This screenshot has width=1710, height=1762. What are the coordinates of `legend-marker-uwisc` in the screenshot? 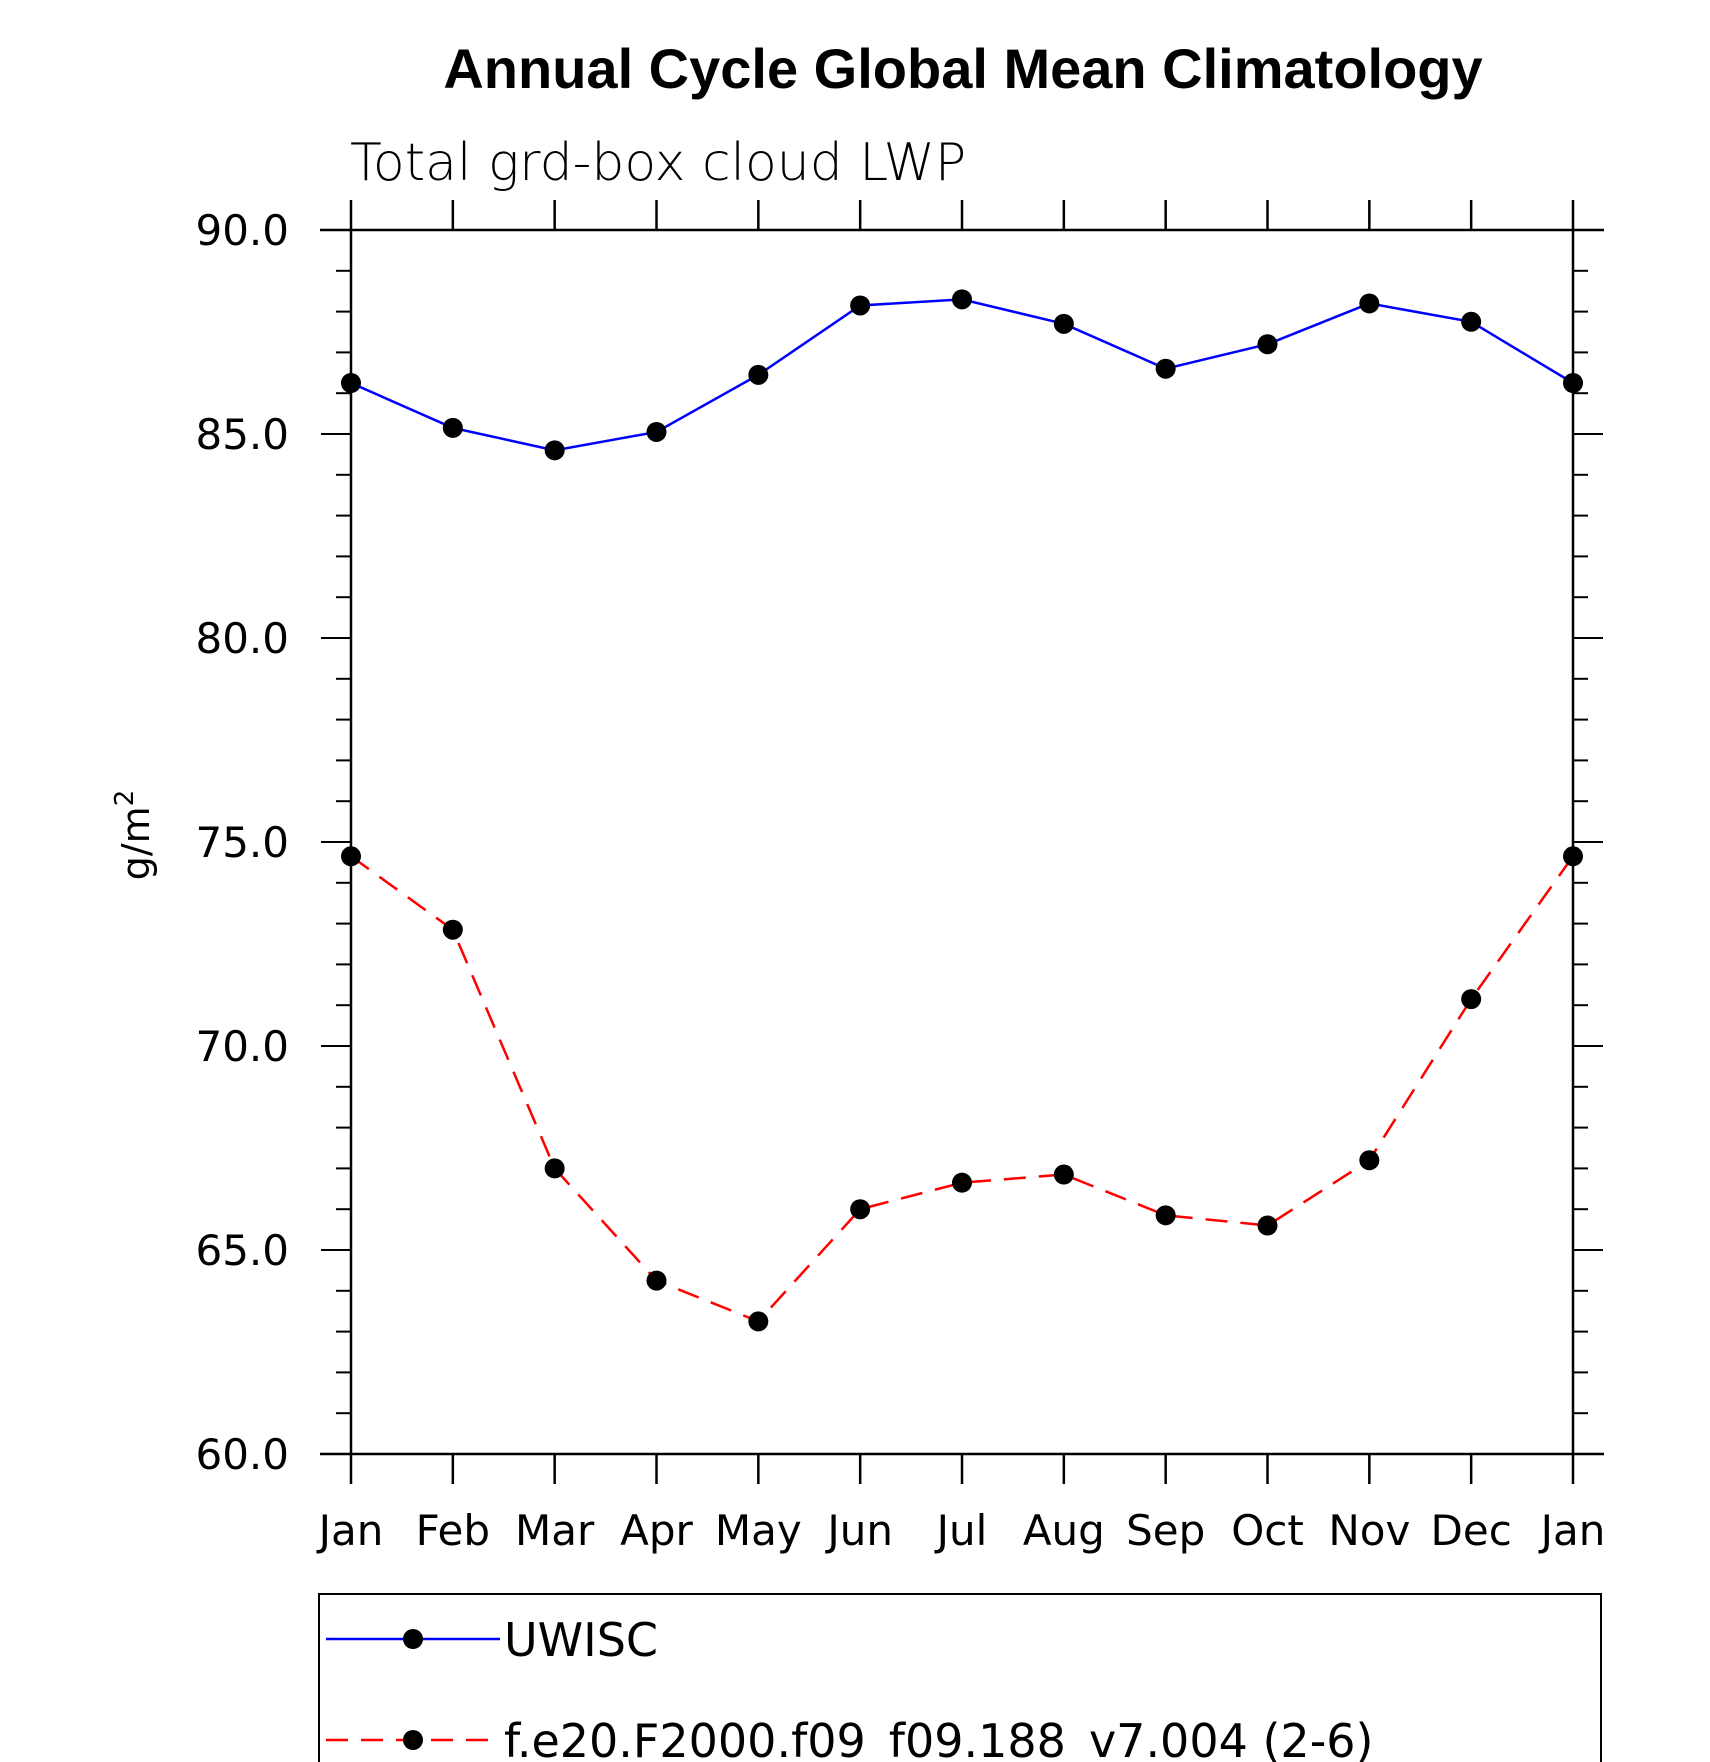 It's located at (413, 1639).